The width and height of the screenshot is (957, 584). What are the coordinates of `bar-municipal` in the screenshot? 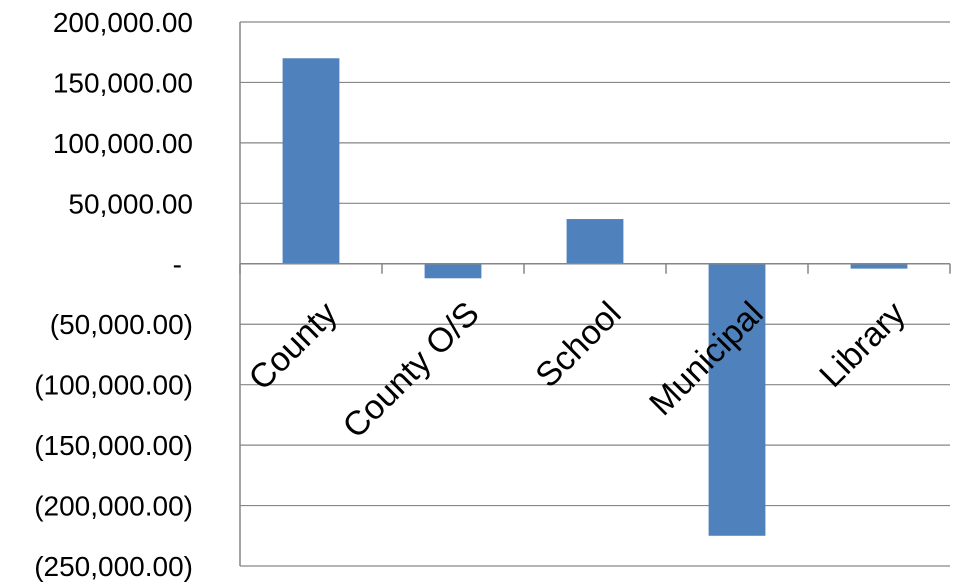 It's located at (737, 399).